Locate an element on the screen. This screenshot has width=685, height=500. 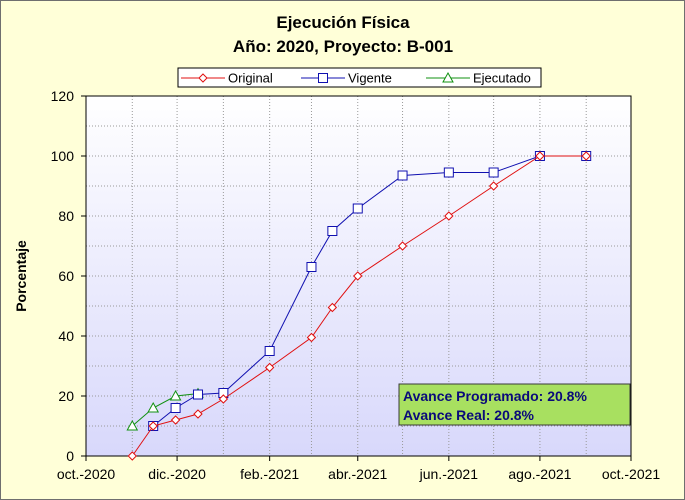
legend-label-vigente: Vigente is located at coordinates (370, 78).